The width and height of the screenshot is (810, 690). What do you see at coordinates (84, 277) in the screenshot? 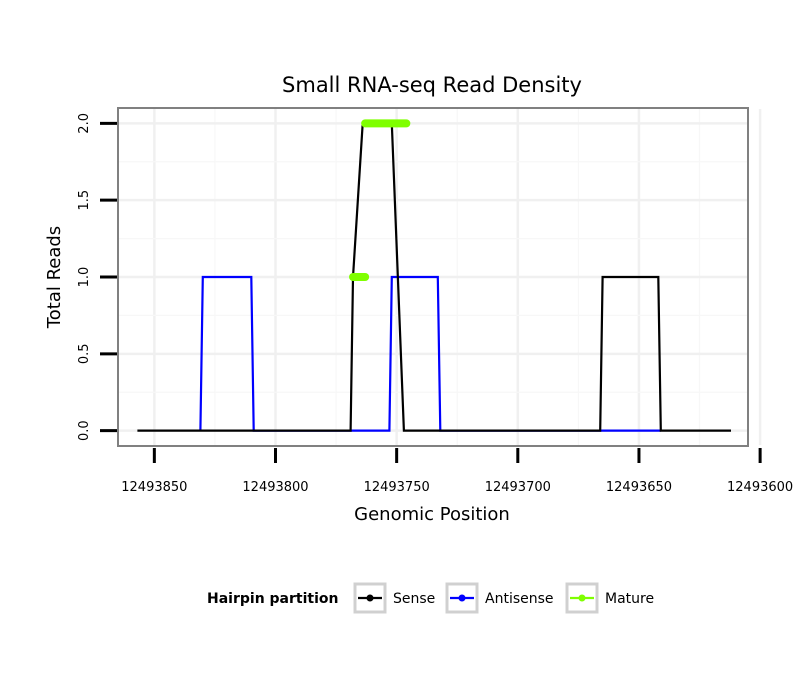
I see `y-tick-label: 1.0` at bounding box center [84, 277].